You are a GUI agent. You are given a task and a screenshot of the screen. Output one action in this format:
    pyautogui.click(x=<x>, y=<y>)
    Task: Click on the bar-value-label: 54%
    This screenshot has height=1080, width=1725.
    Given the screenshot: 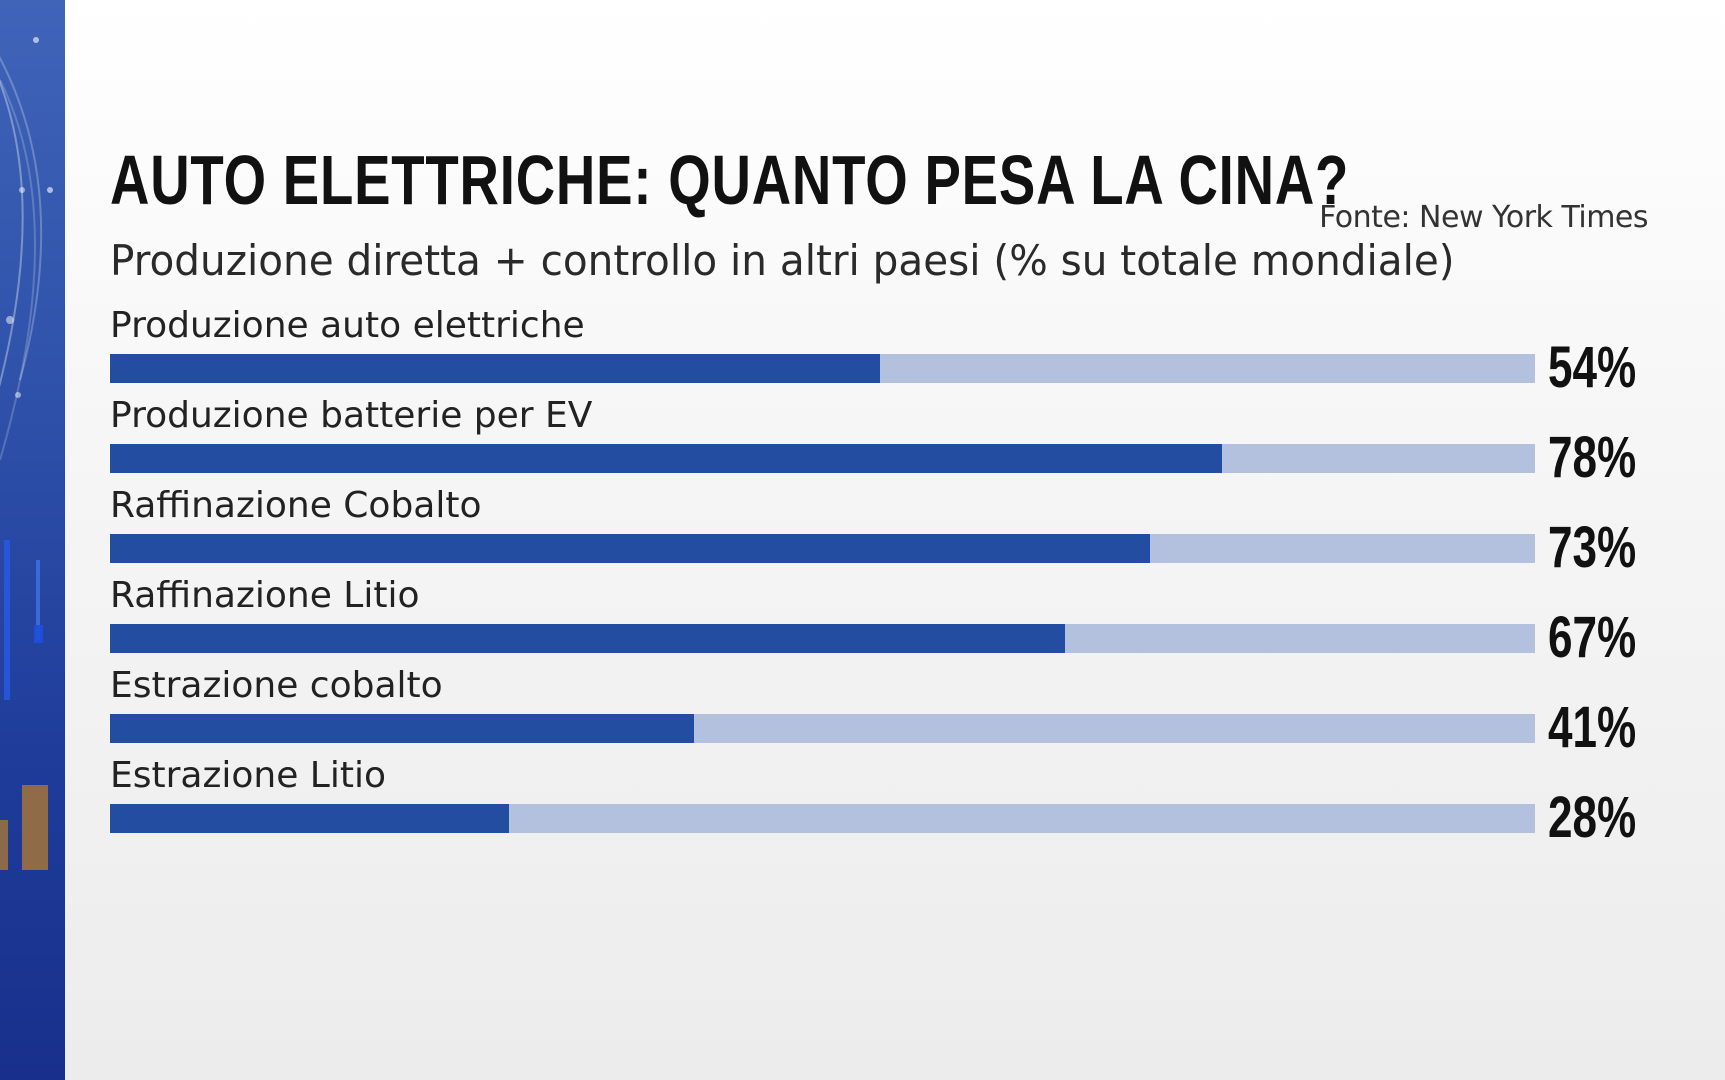 What is the action you would take?
    pyautogui.click(x=1592, y=367)
    